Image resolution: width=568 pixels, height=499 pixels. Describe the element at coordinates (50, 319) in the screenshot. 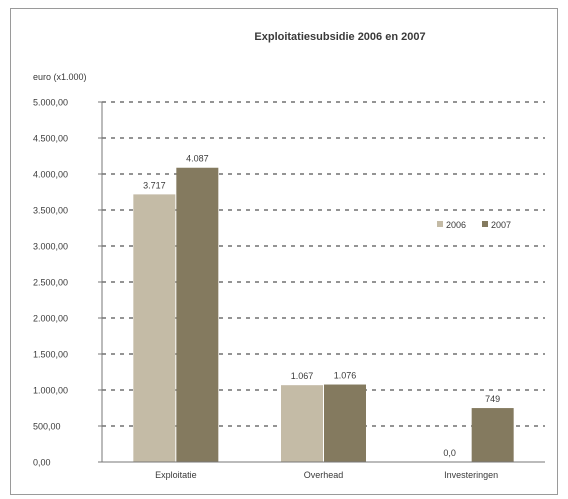

I see `y-tick-label: 2.000,00` at that location.